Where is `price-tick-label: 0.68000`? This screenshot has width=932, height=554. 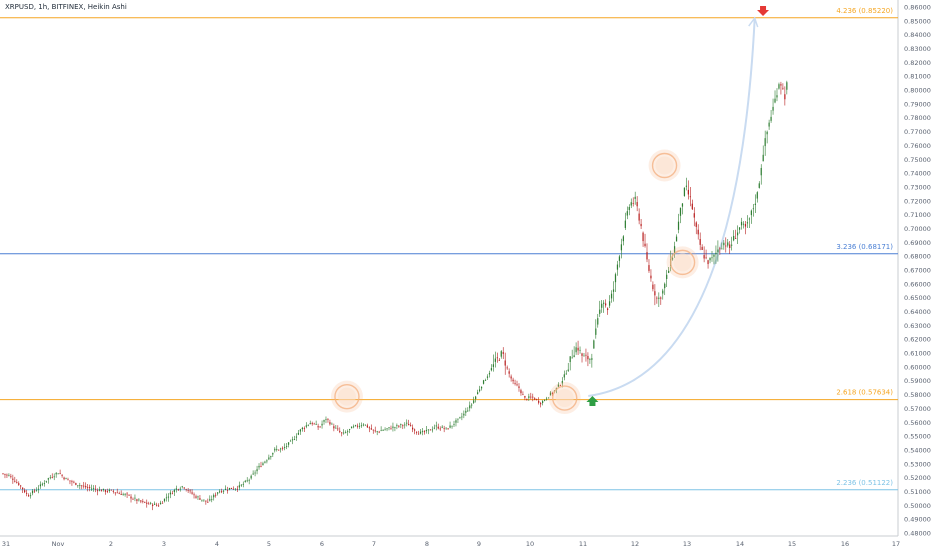 price-tick-label: 0.68000 is located at coordinates (917, 257).